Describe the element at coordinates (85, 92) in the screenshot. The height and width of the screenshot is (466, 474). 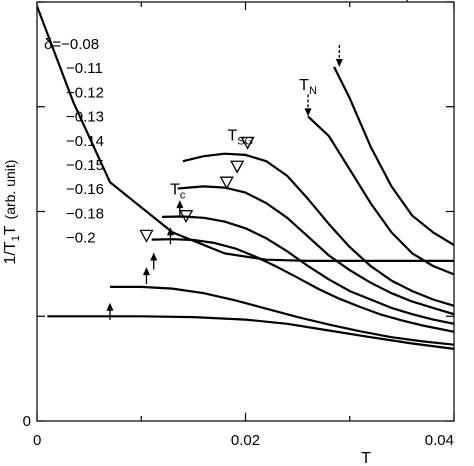
I see `legend-entry: −0.12` at that location.